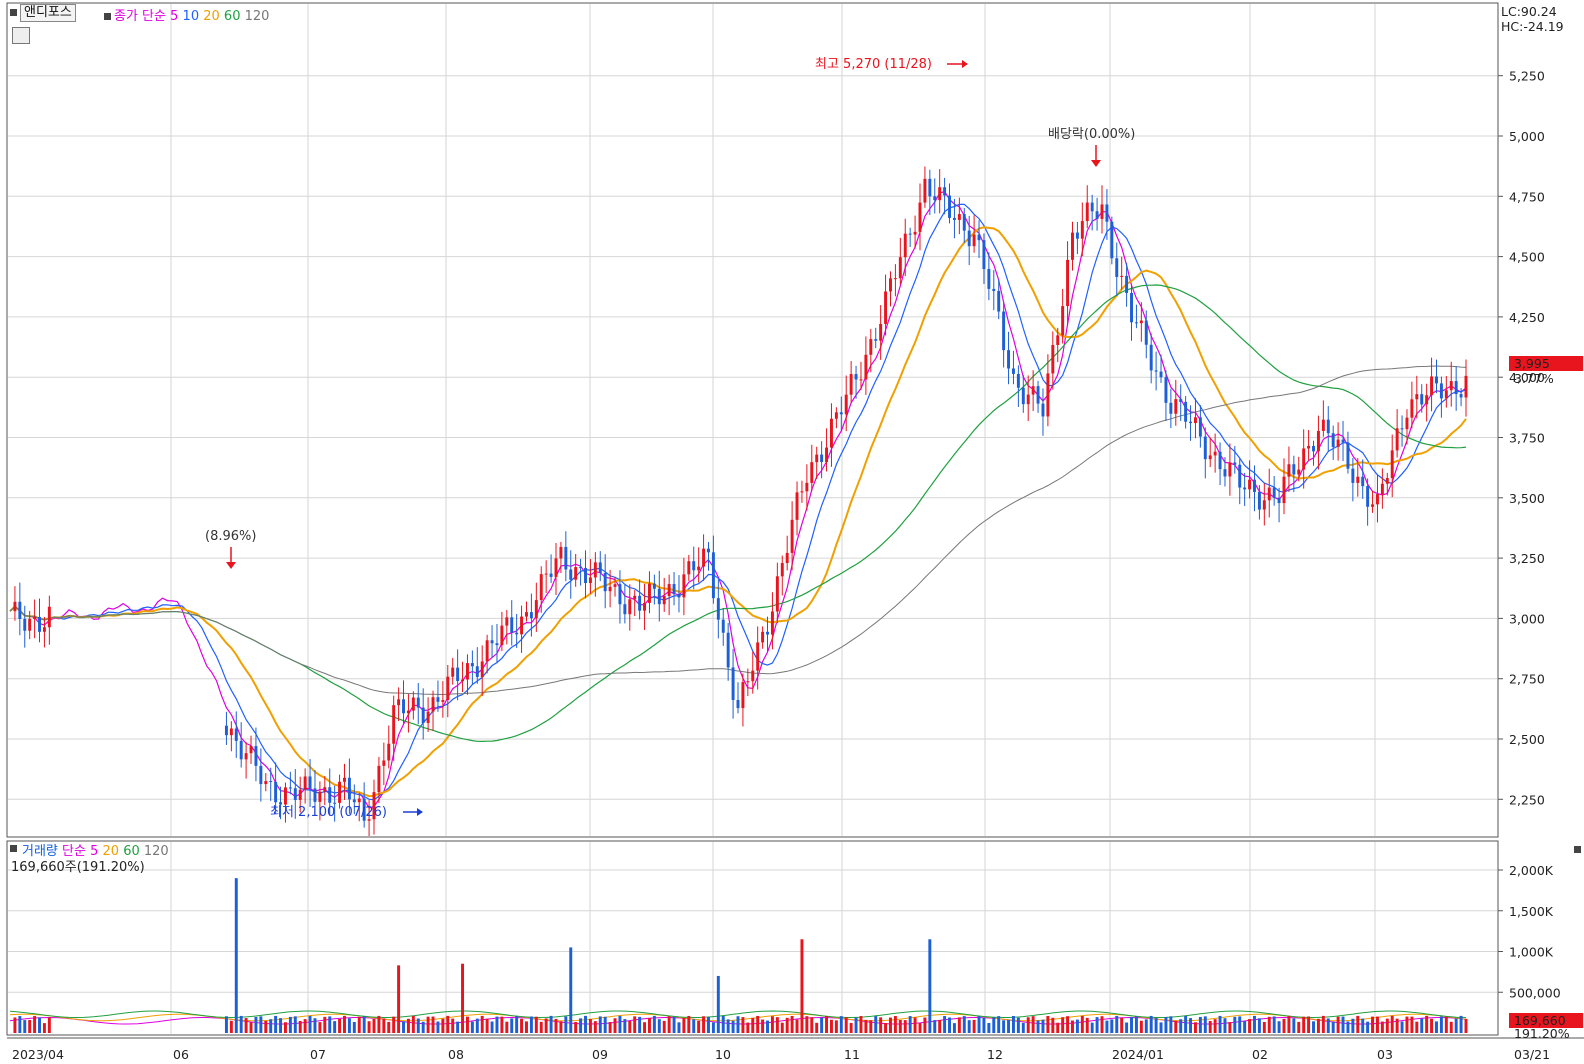  What do you see at coordinates (13, 12) in the screenshot?
I see `panel-menu-icon` at bounding box center [13, 12].